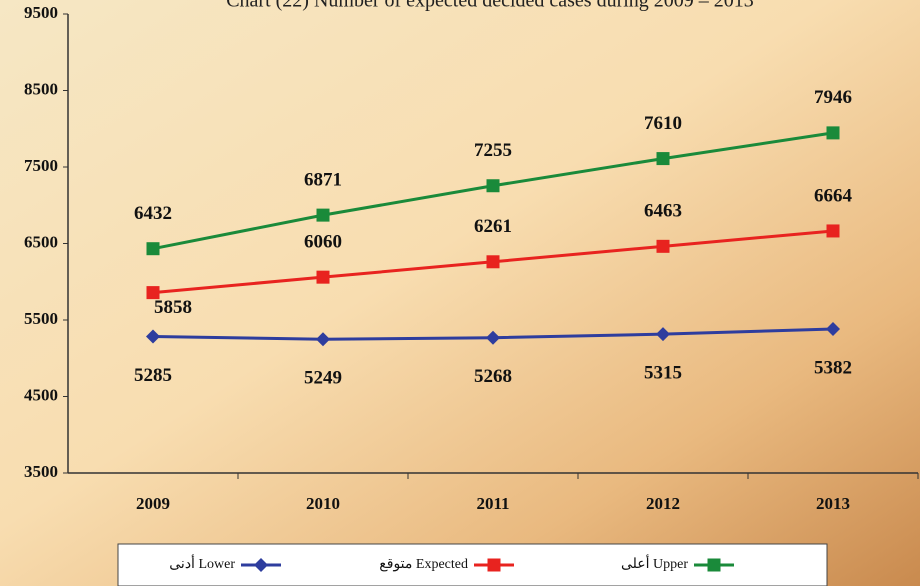 This screenshot has width=920, height=586. What do you see at coordinates (153, 375) in the screenshot?
I see `data-label: 5285` at bounding box center [153, 375].